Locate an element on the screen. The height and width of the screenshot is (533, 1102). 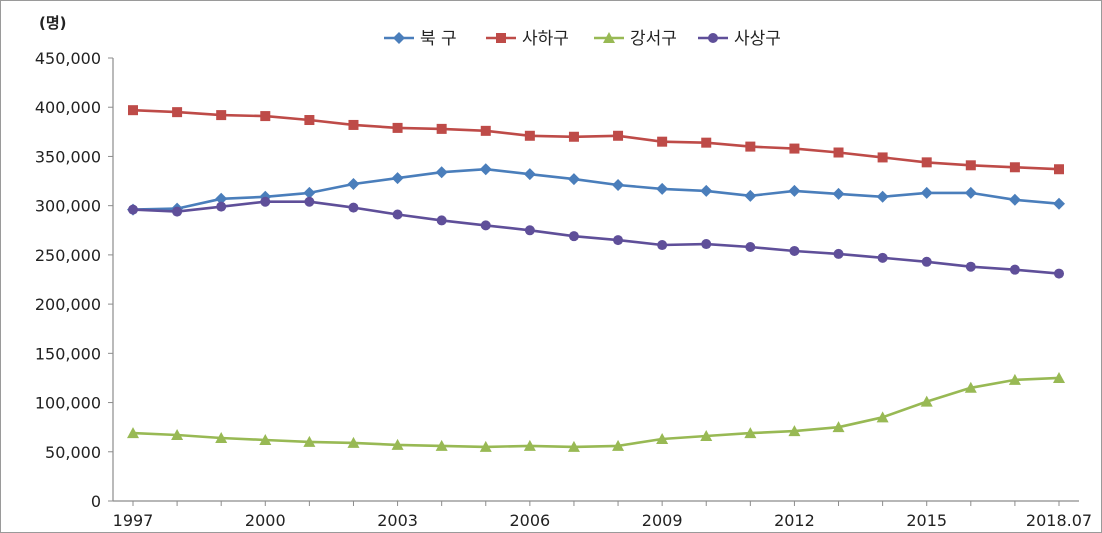
x-tick-label: 2000 is located at coordinates (265, 520).